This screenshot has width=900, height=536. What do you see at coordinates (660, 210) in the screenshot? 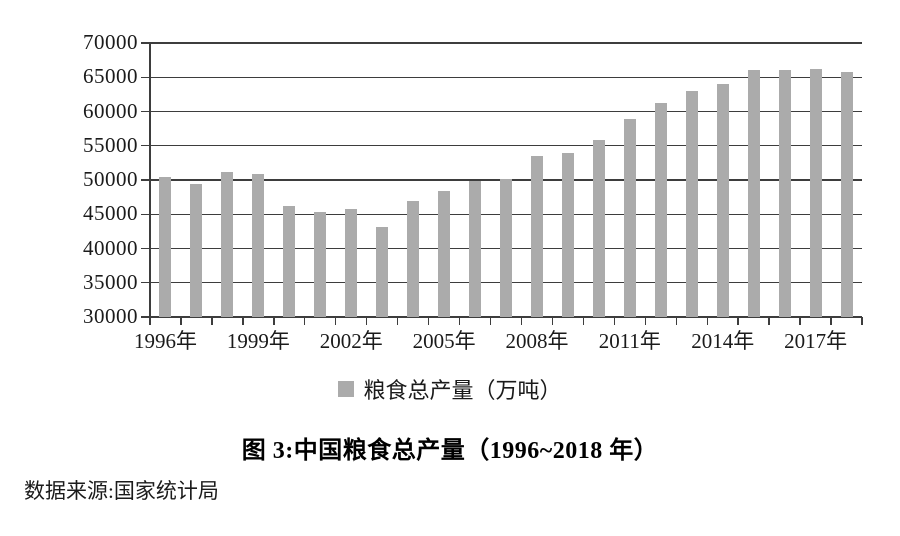
I see `bar-2012` at bounding box center [660, 210].